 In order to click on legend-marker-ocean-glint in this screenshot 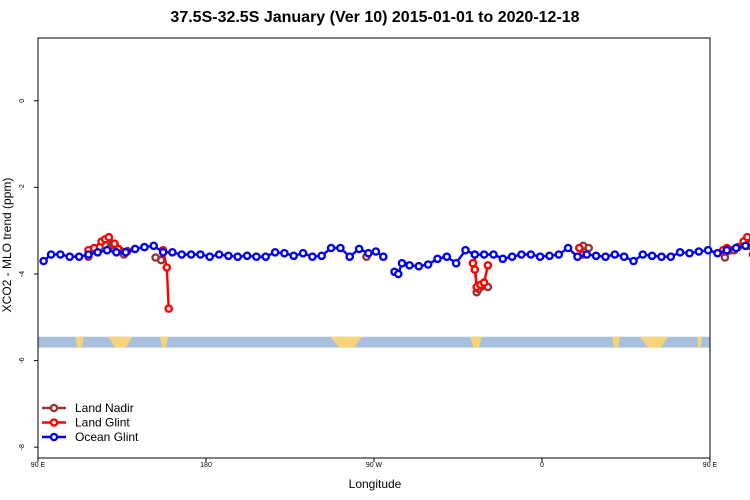, I will do `click(54, 437)`.